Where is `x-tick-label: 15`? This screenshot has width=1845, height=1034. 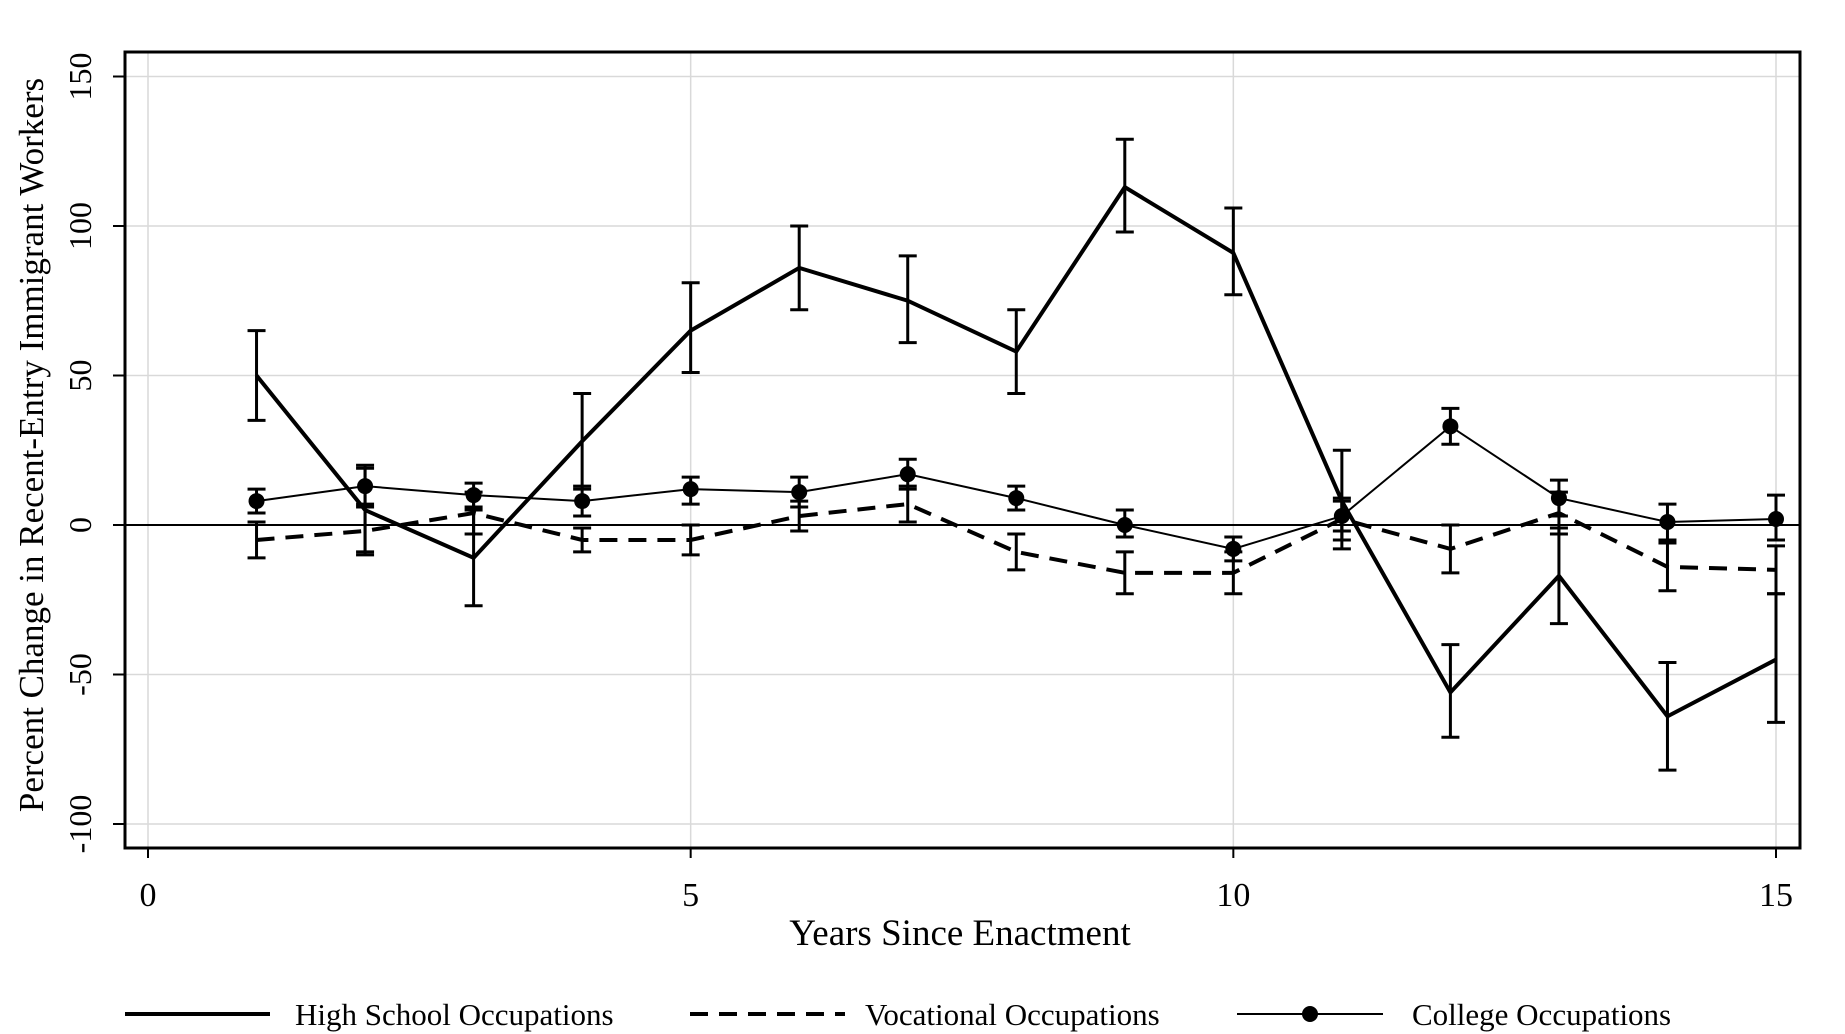
x-tick-label: 15 is located at coordinates (1776, 895).